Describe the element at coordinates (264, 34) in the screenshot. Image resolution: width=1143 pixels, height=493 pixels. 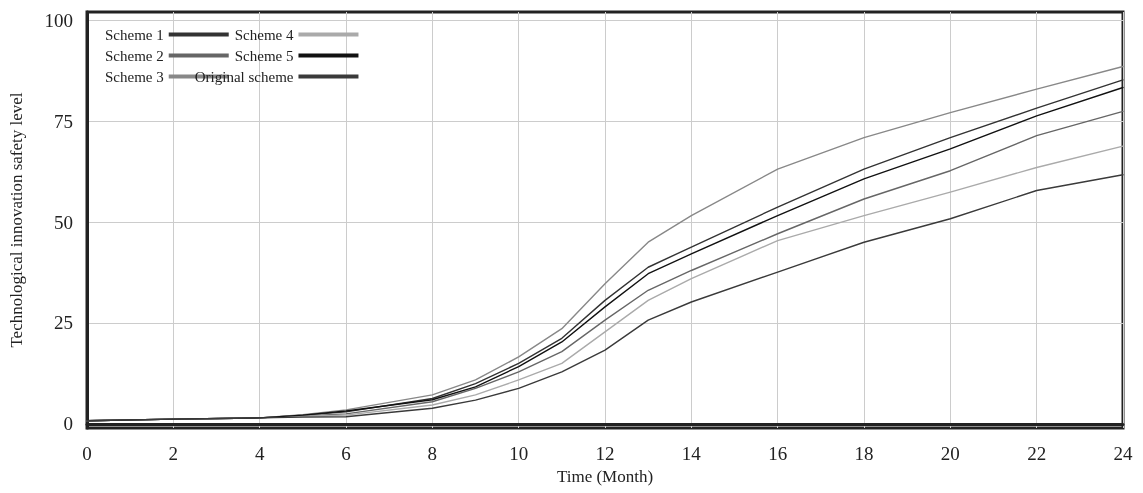
I see `legend-label: Scheme 4` at that location.